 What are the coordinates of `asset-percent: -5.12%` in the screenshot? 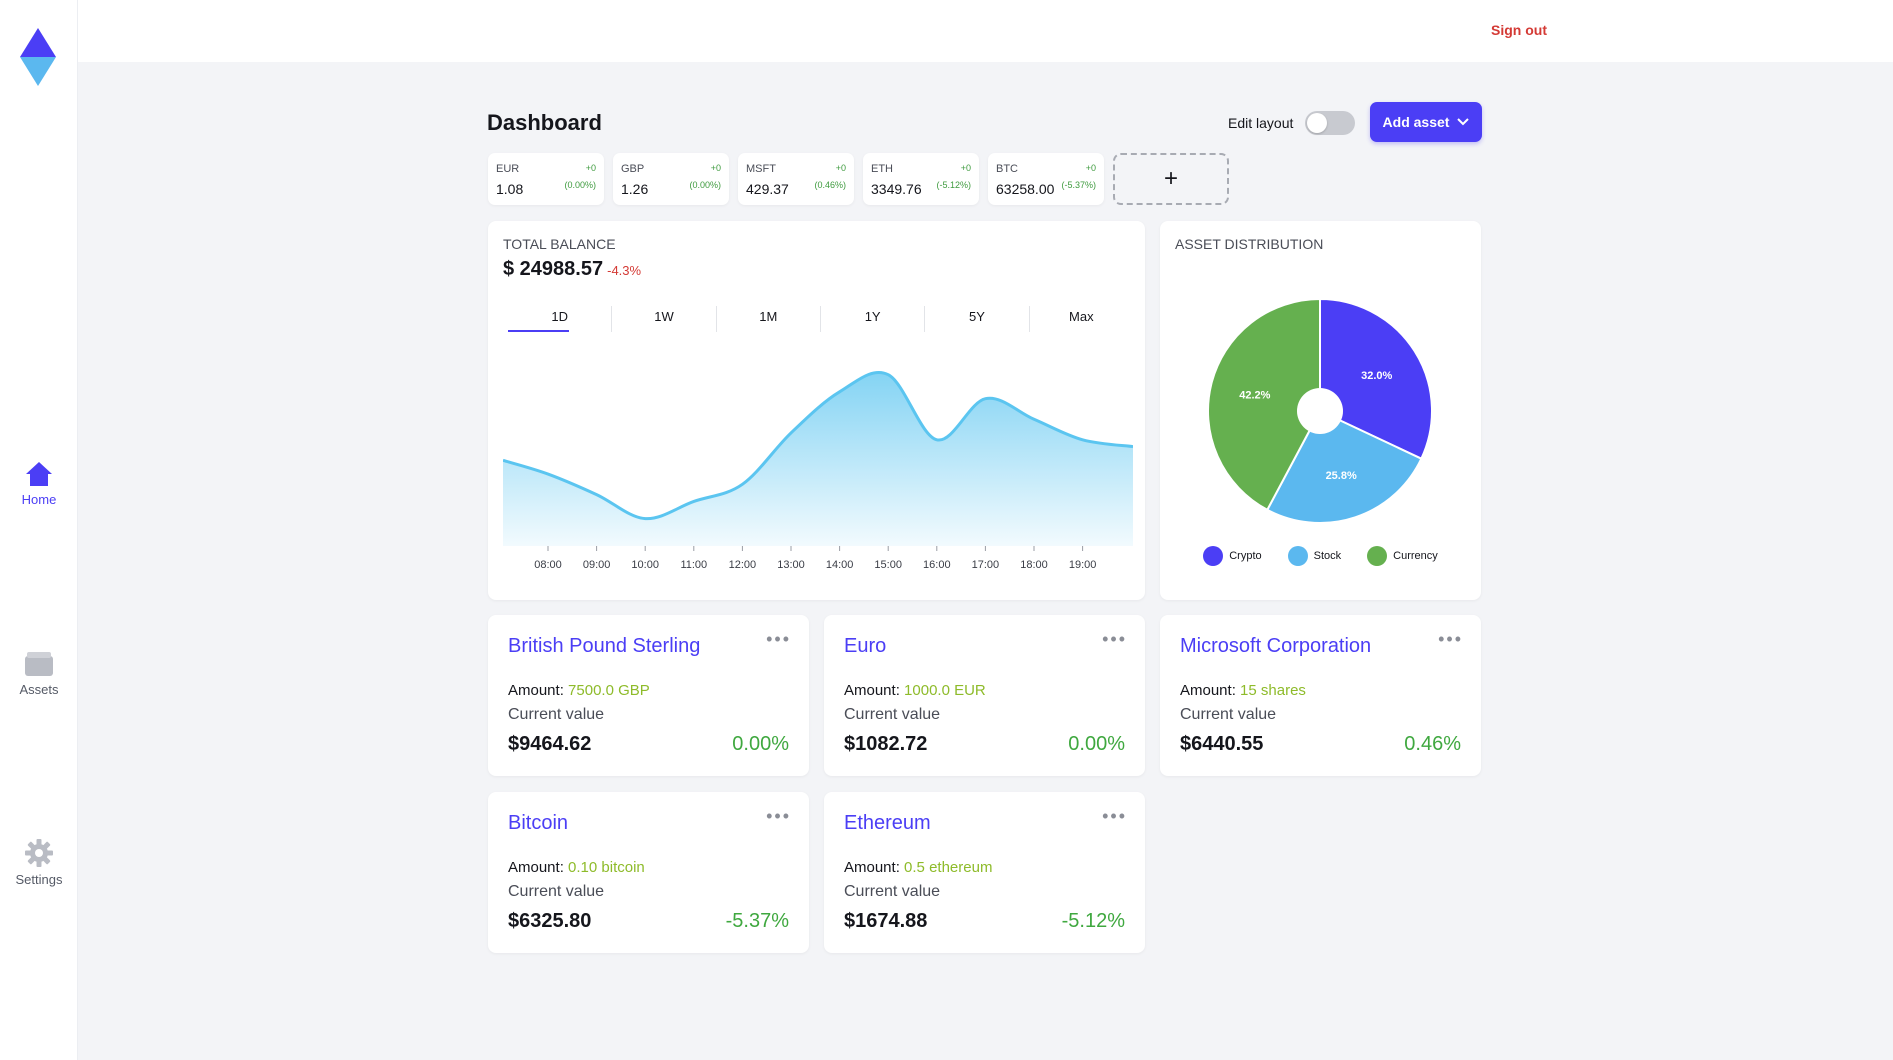 It's located at (1093, 921).